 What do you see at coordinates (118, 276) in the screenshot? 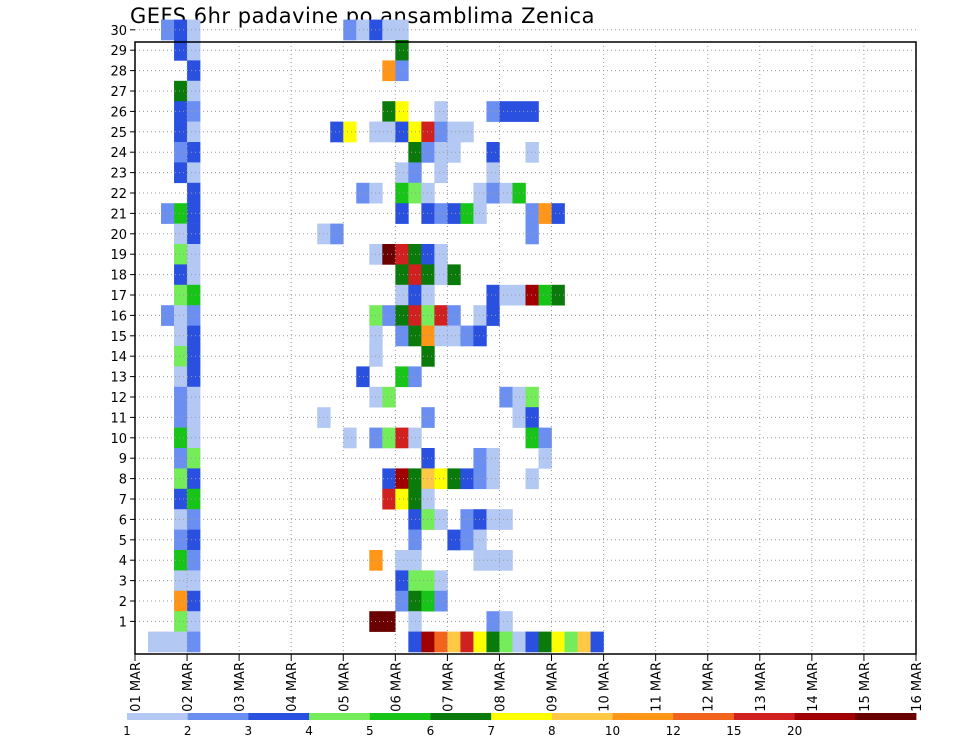
I see `y-tick-label: 18` at bounding box center [118, 276].